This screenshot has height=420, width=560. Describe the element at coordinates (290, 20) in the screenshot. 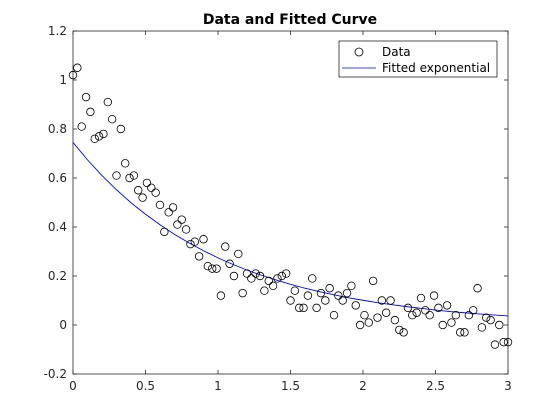

I see `chart-title: Data and Fitted Curve` at that location.